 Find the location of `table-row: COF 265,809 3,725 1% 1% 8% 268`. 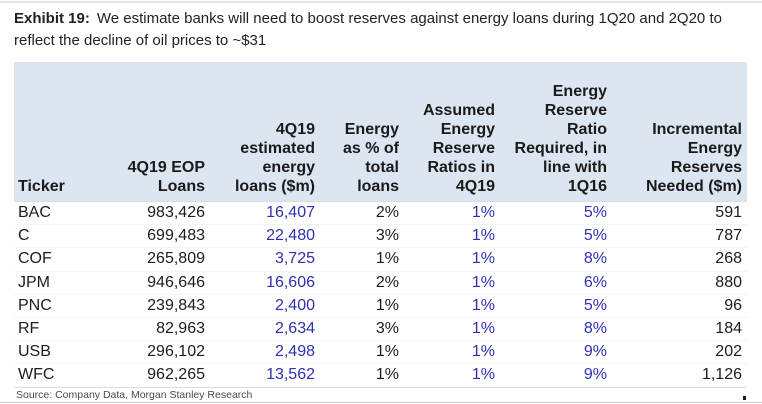

table-row: COF 265,809 3,725 1% 1% 8% 268 is located at coordinates (380, 260).